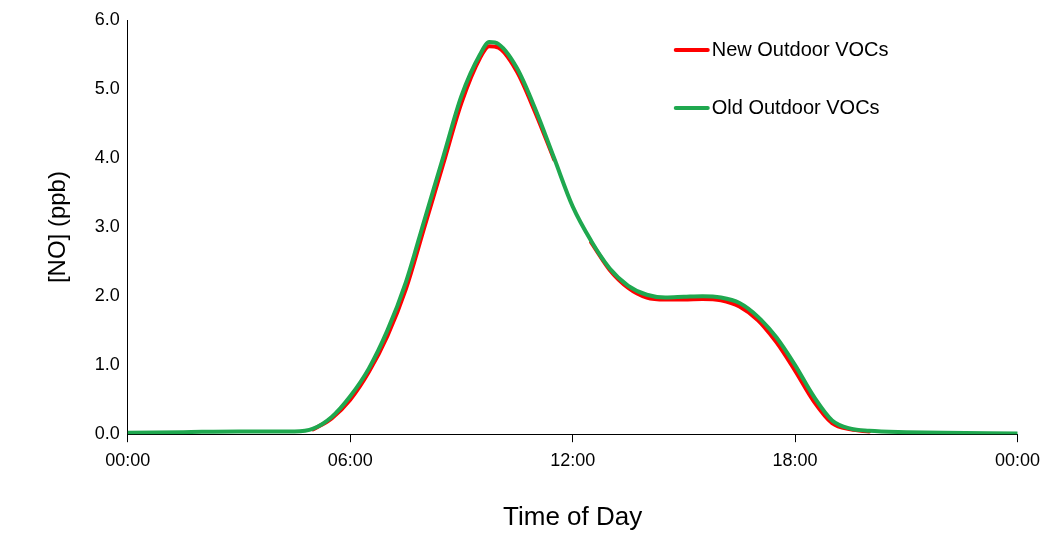  I want to click on y-tick-label: 4.0, so click(107, 157).